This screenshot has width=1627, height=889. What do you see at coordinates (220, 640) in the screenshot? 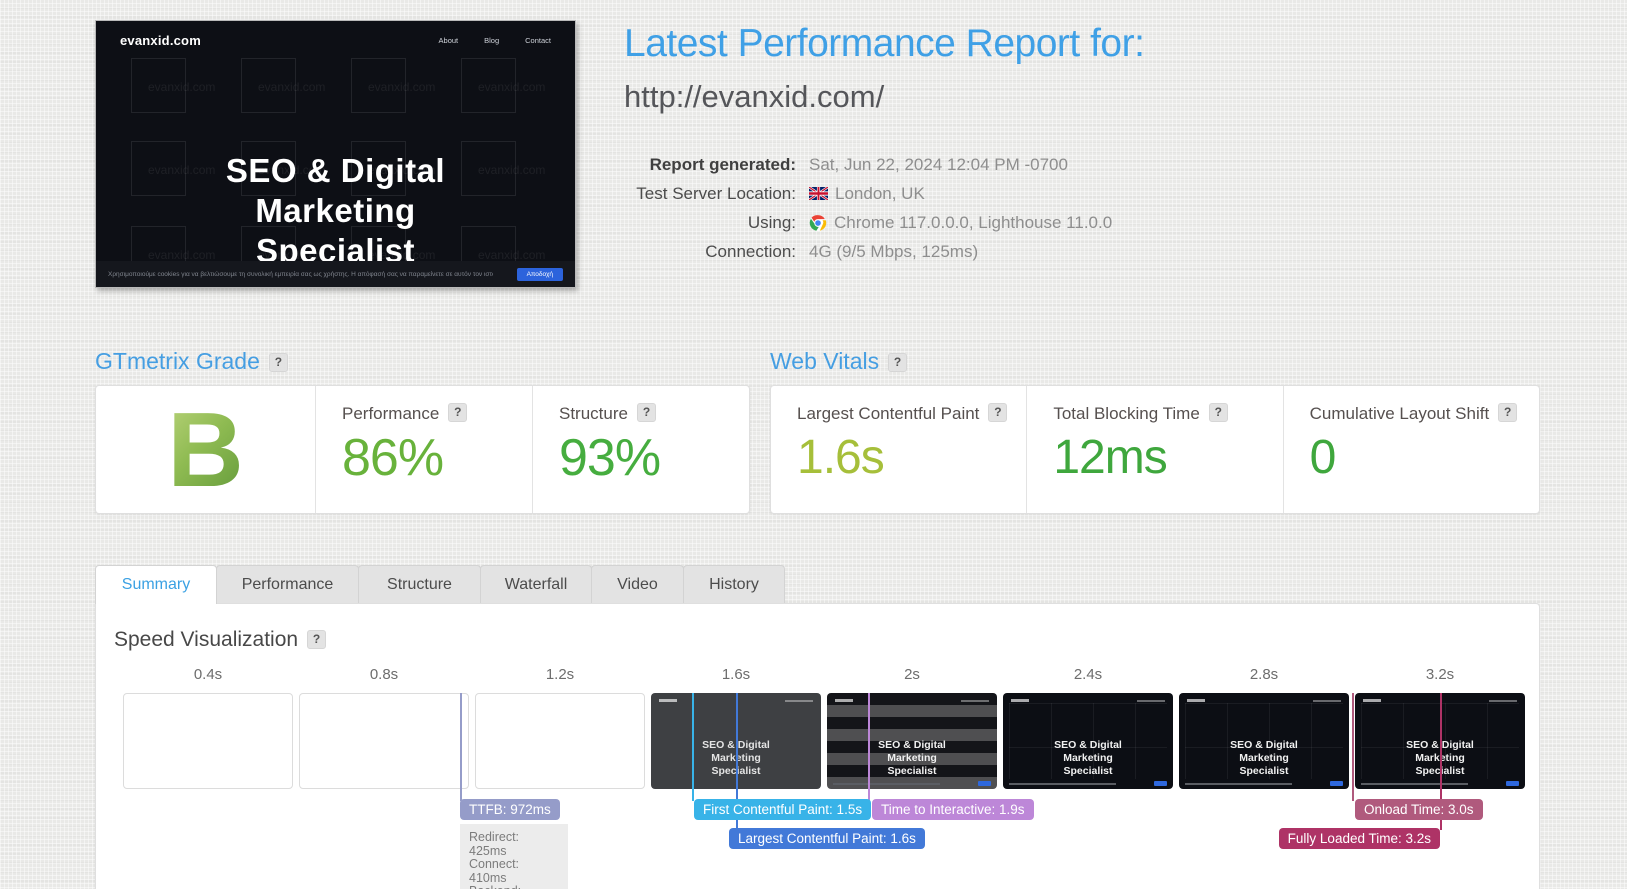
I see `speed-visualization-heading: Speed Visualization?` at bounding box center [220, 640].